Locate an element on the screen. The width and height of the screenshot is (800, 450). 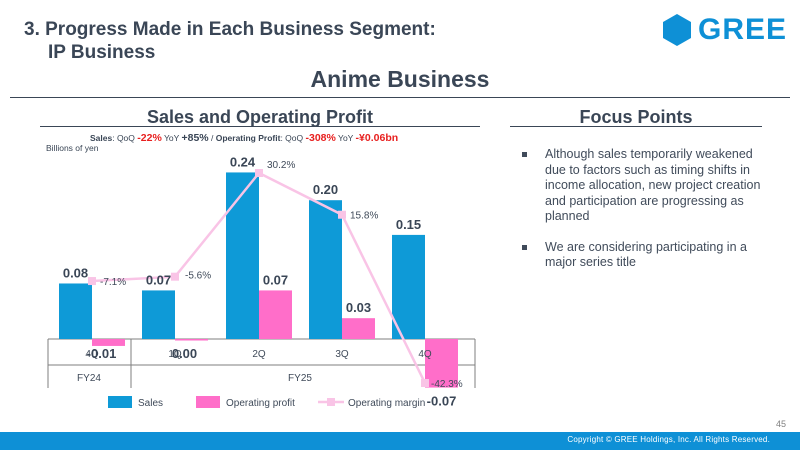
summary-yoy-label: YoY is located at coordinates (171, 138).